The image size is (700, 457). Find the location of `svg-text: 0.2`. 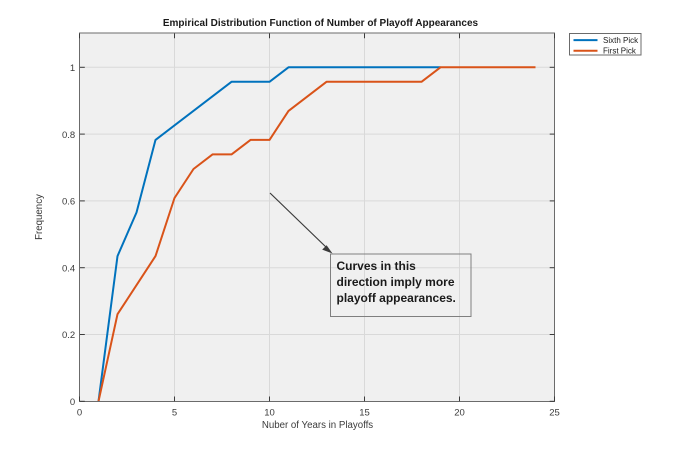

svg-text: 0.2 is located at coordinates (68, 335).